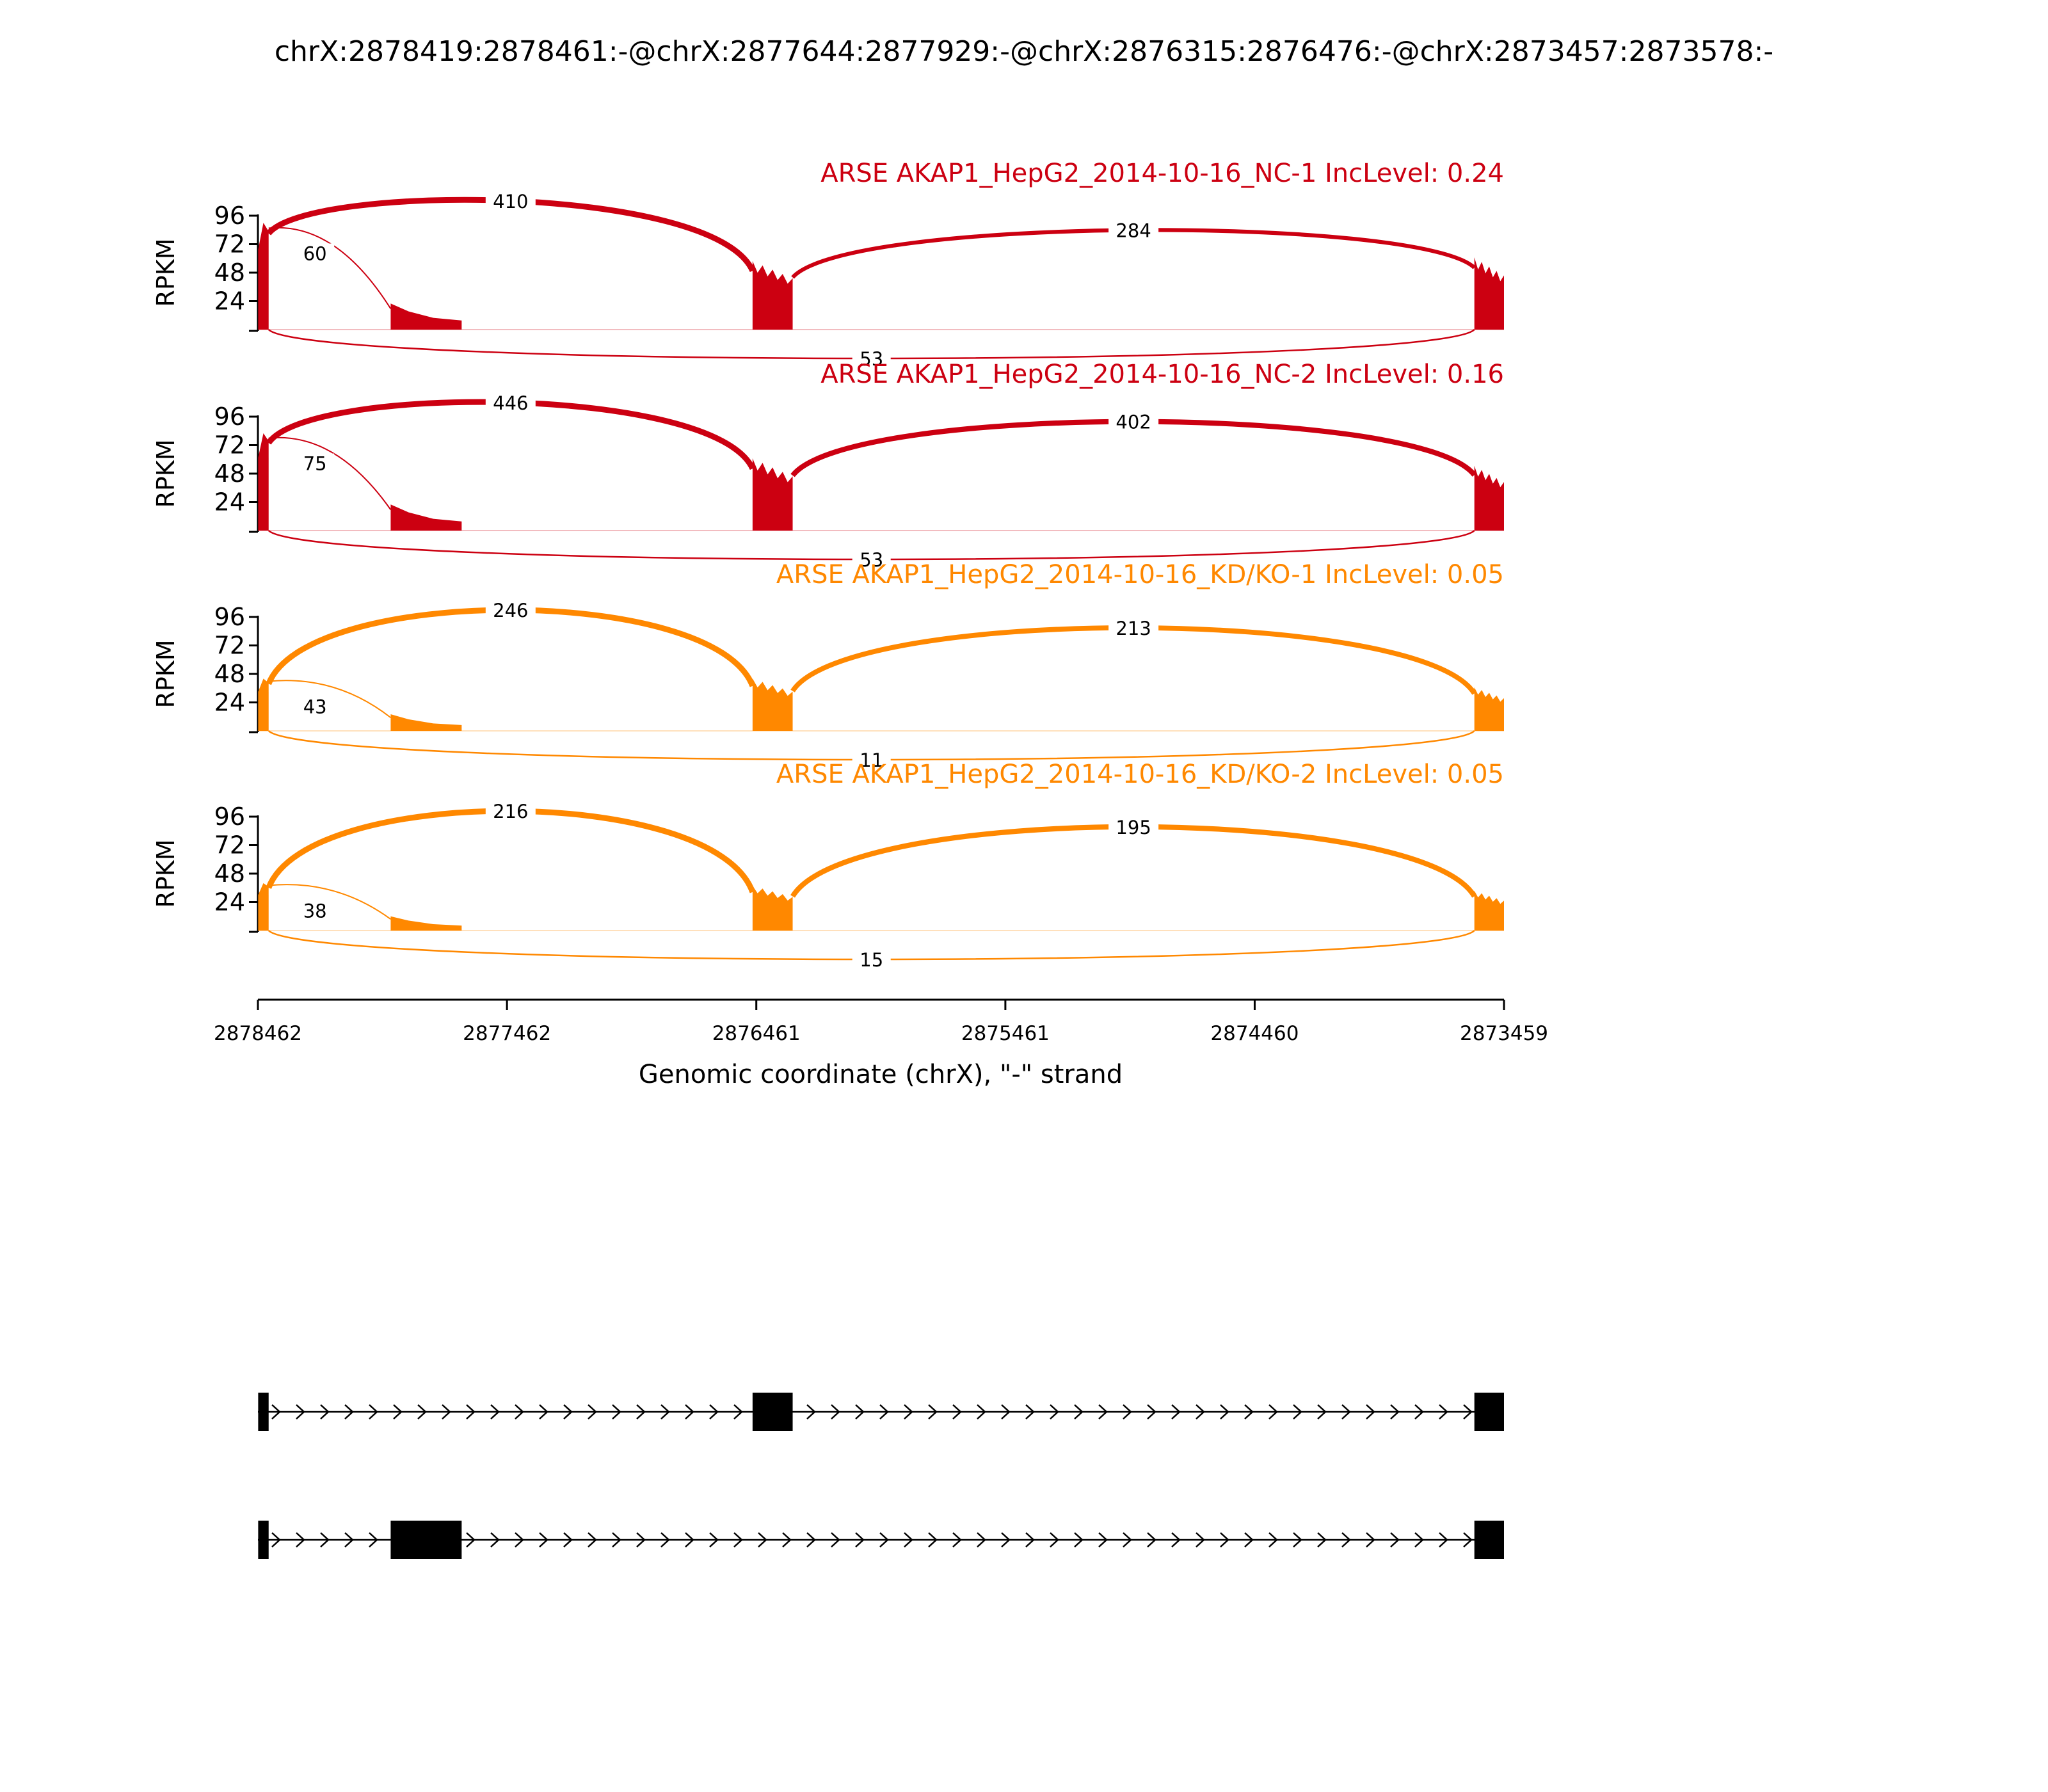 This screenshot has height=1792, width=2048. I want to click on junction-count-label: 11, so click(871, 760).